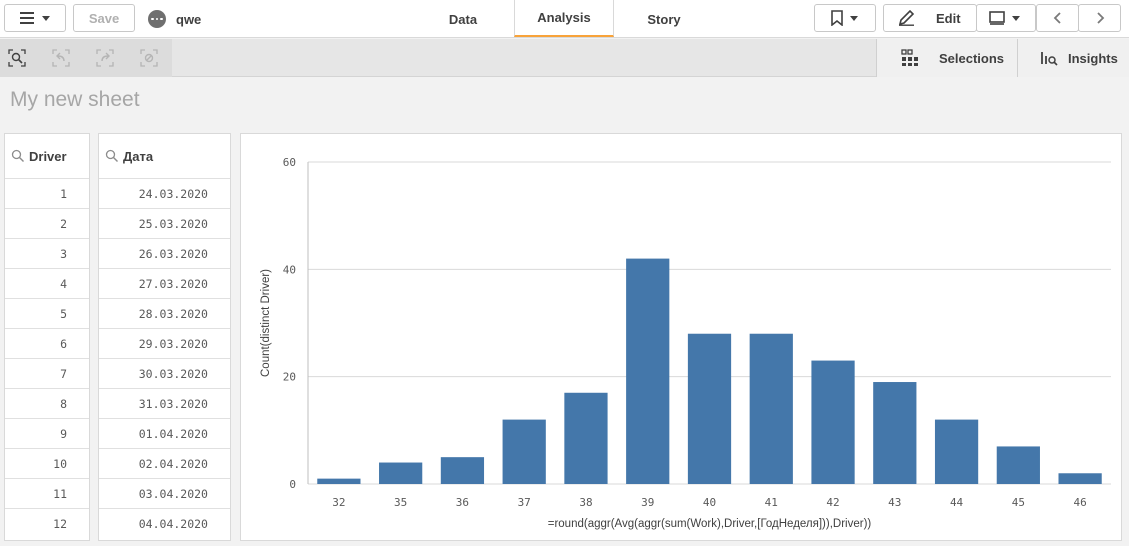  I want to click on insights-icon, so click(1049, 59).